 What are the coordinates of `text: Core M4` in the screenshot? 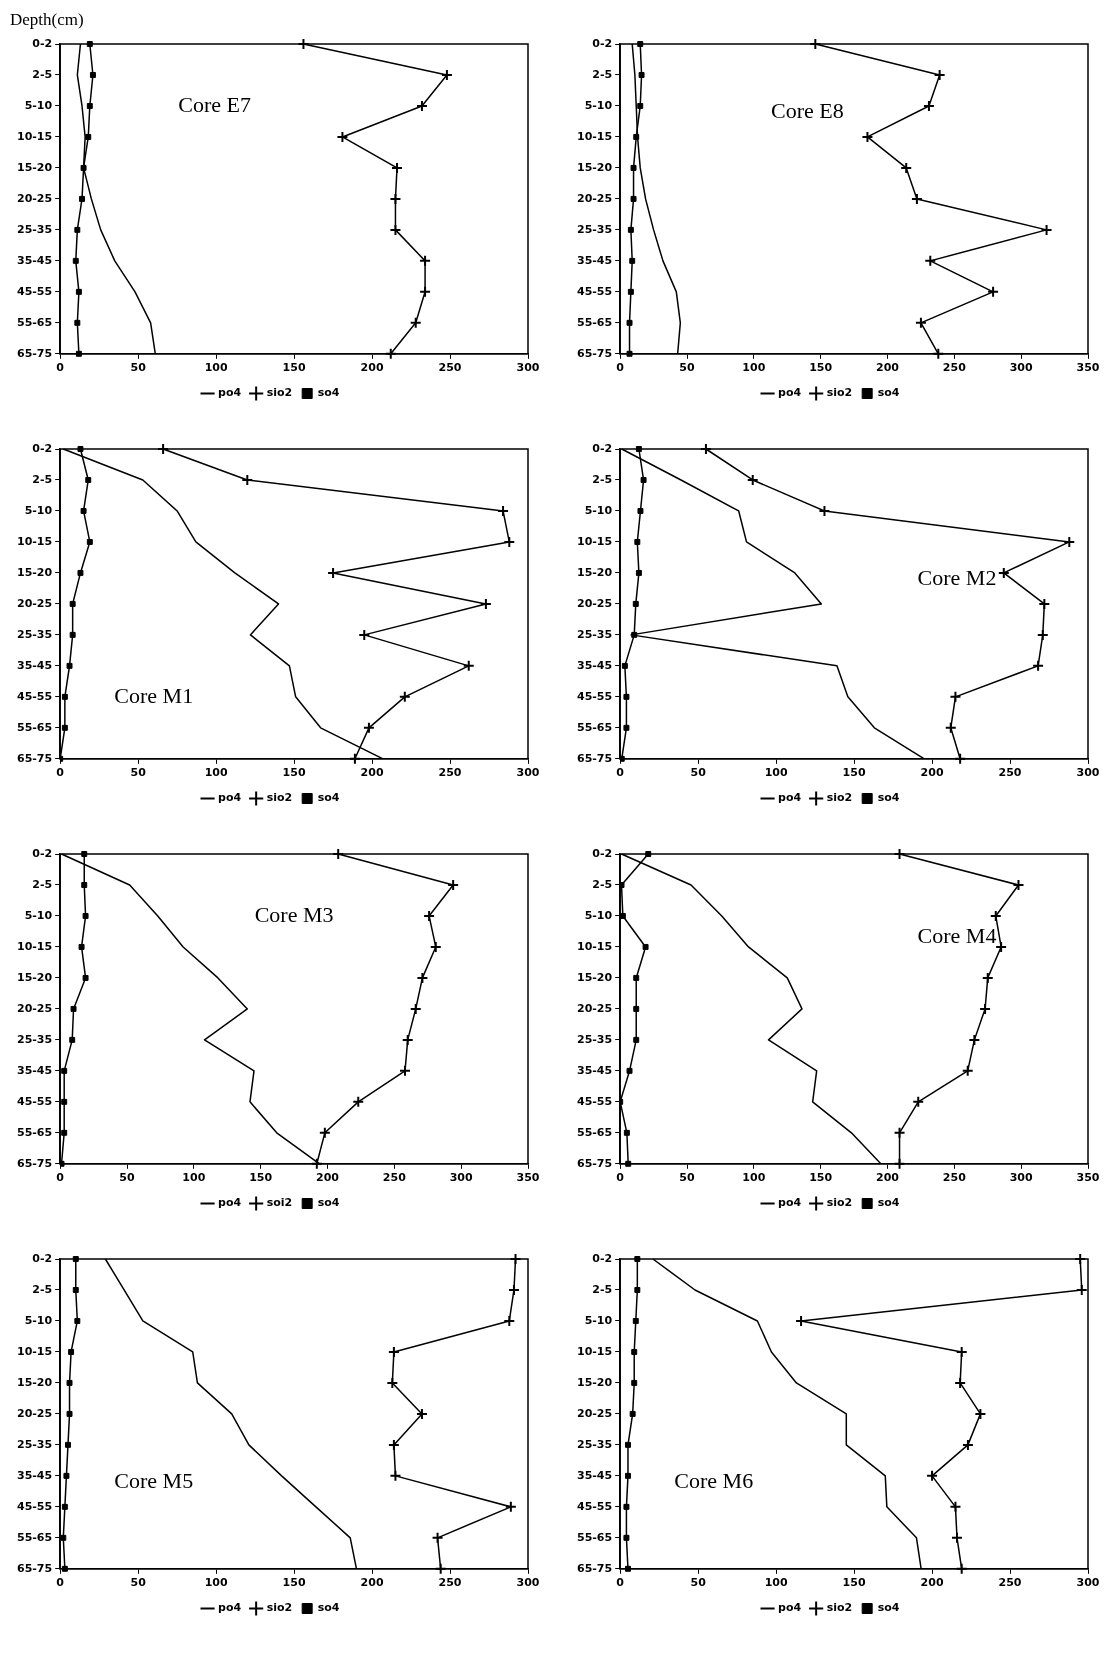 It's located at (957, 936).